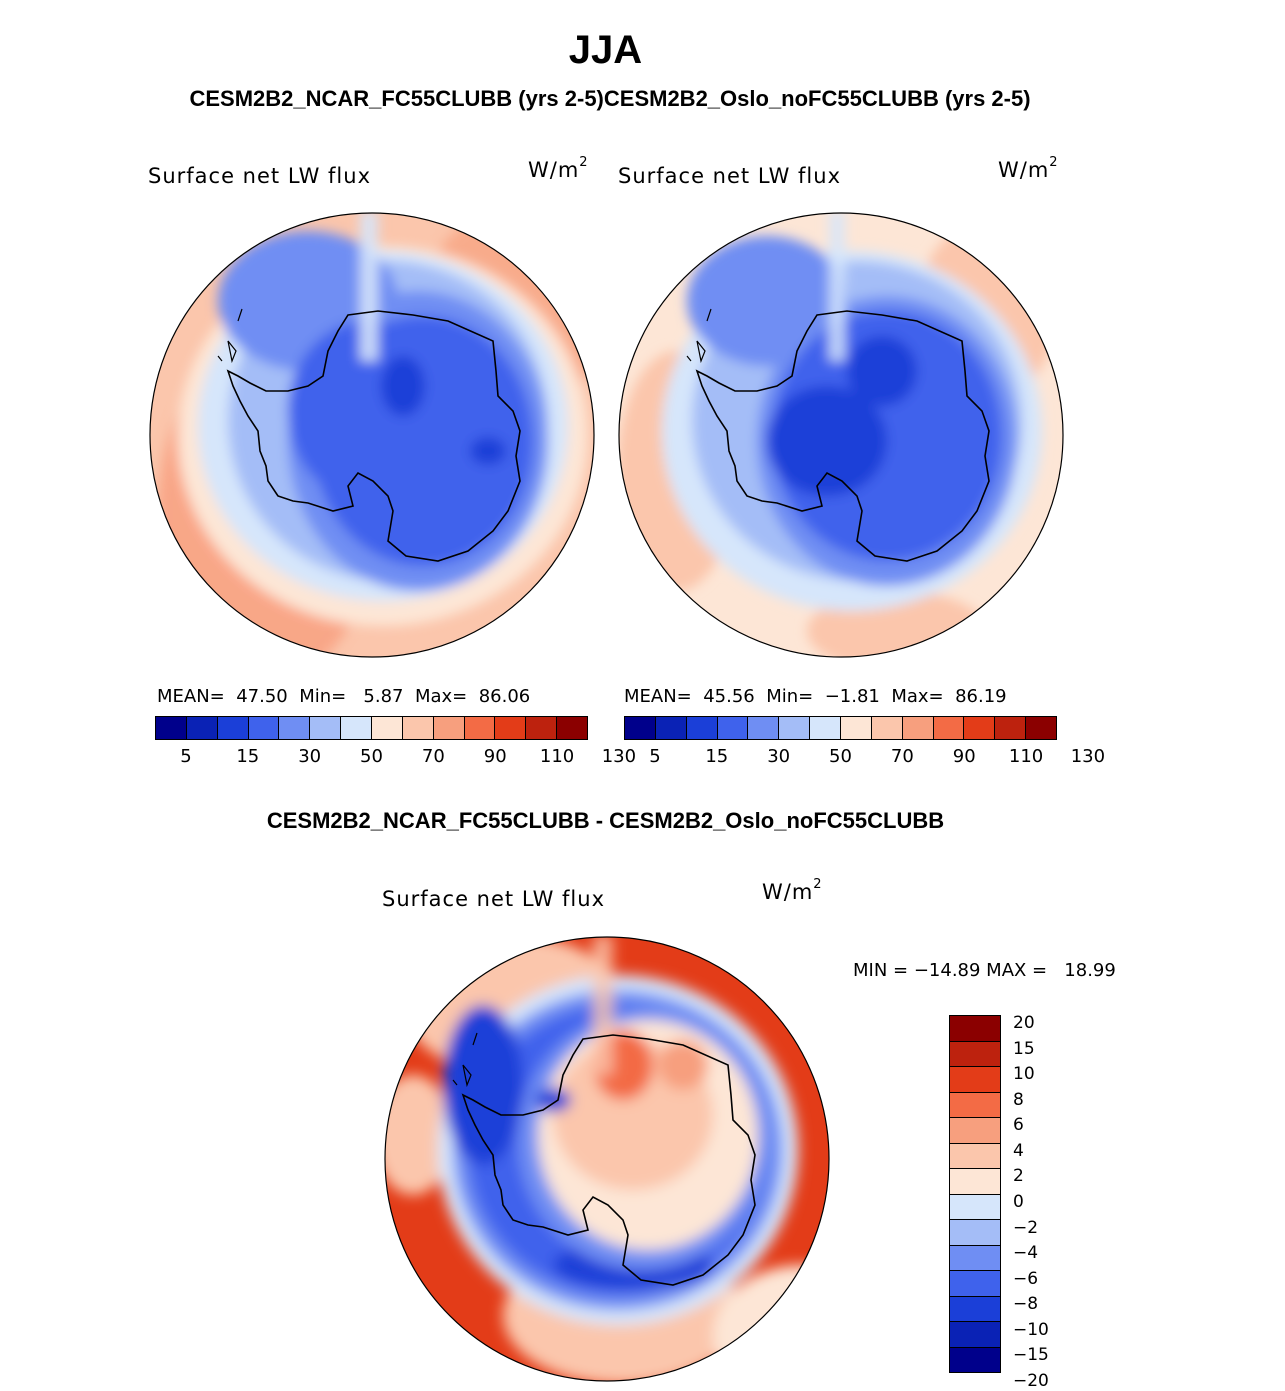 This screenshot has height=1391, width=1285. I want to click on colorbar-tick-label: 4, so click(1018, 1150).